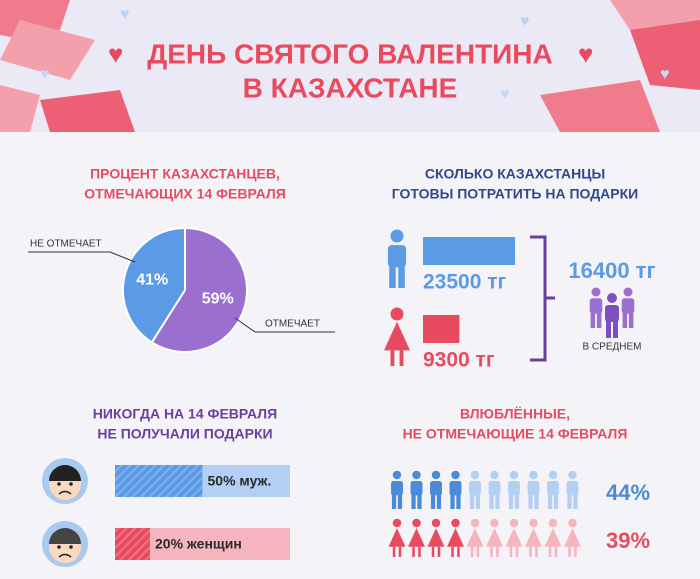  I want to click on average-caption: В СРЕДНЕМ, so click(611, 347).